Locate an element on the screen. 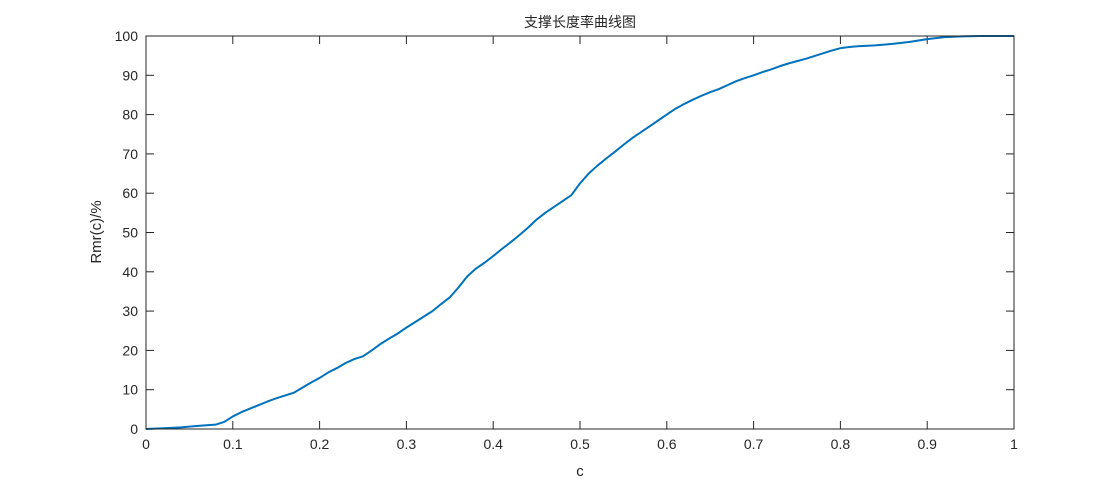 The width and height of the screenshot is (1120, 482). x-tick-label: 0.3 is located at coordinates (407, 444).